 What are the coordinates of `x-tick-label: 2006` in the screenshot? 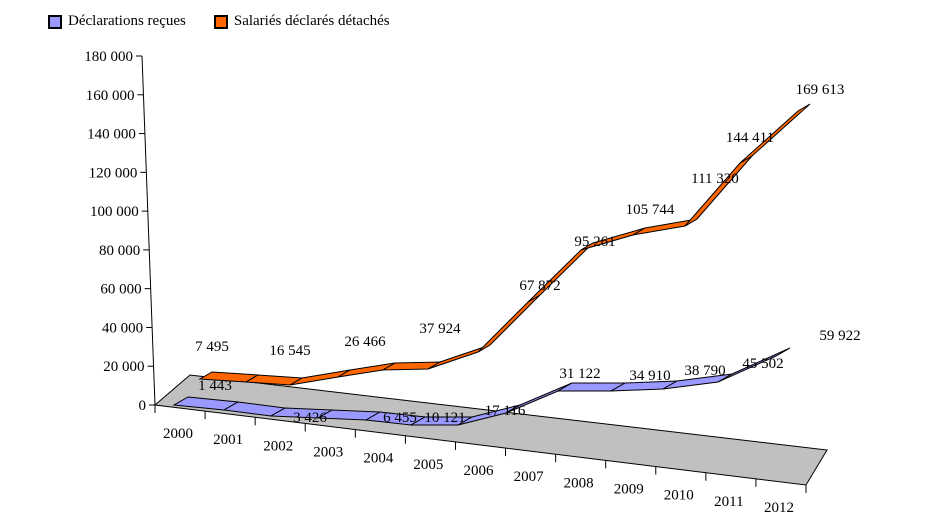 It's located at (479, 471).